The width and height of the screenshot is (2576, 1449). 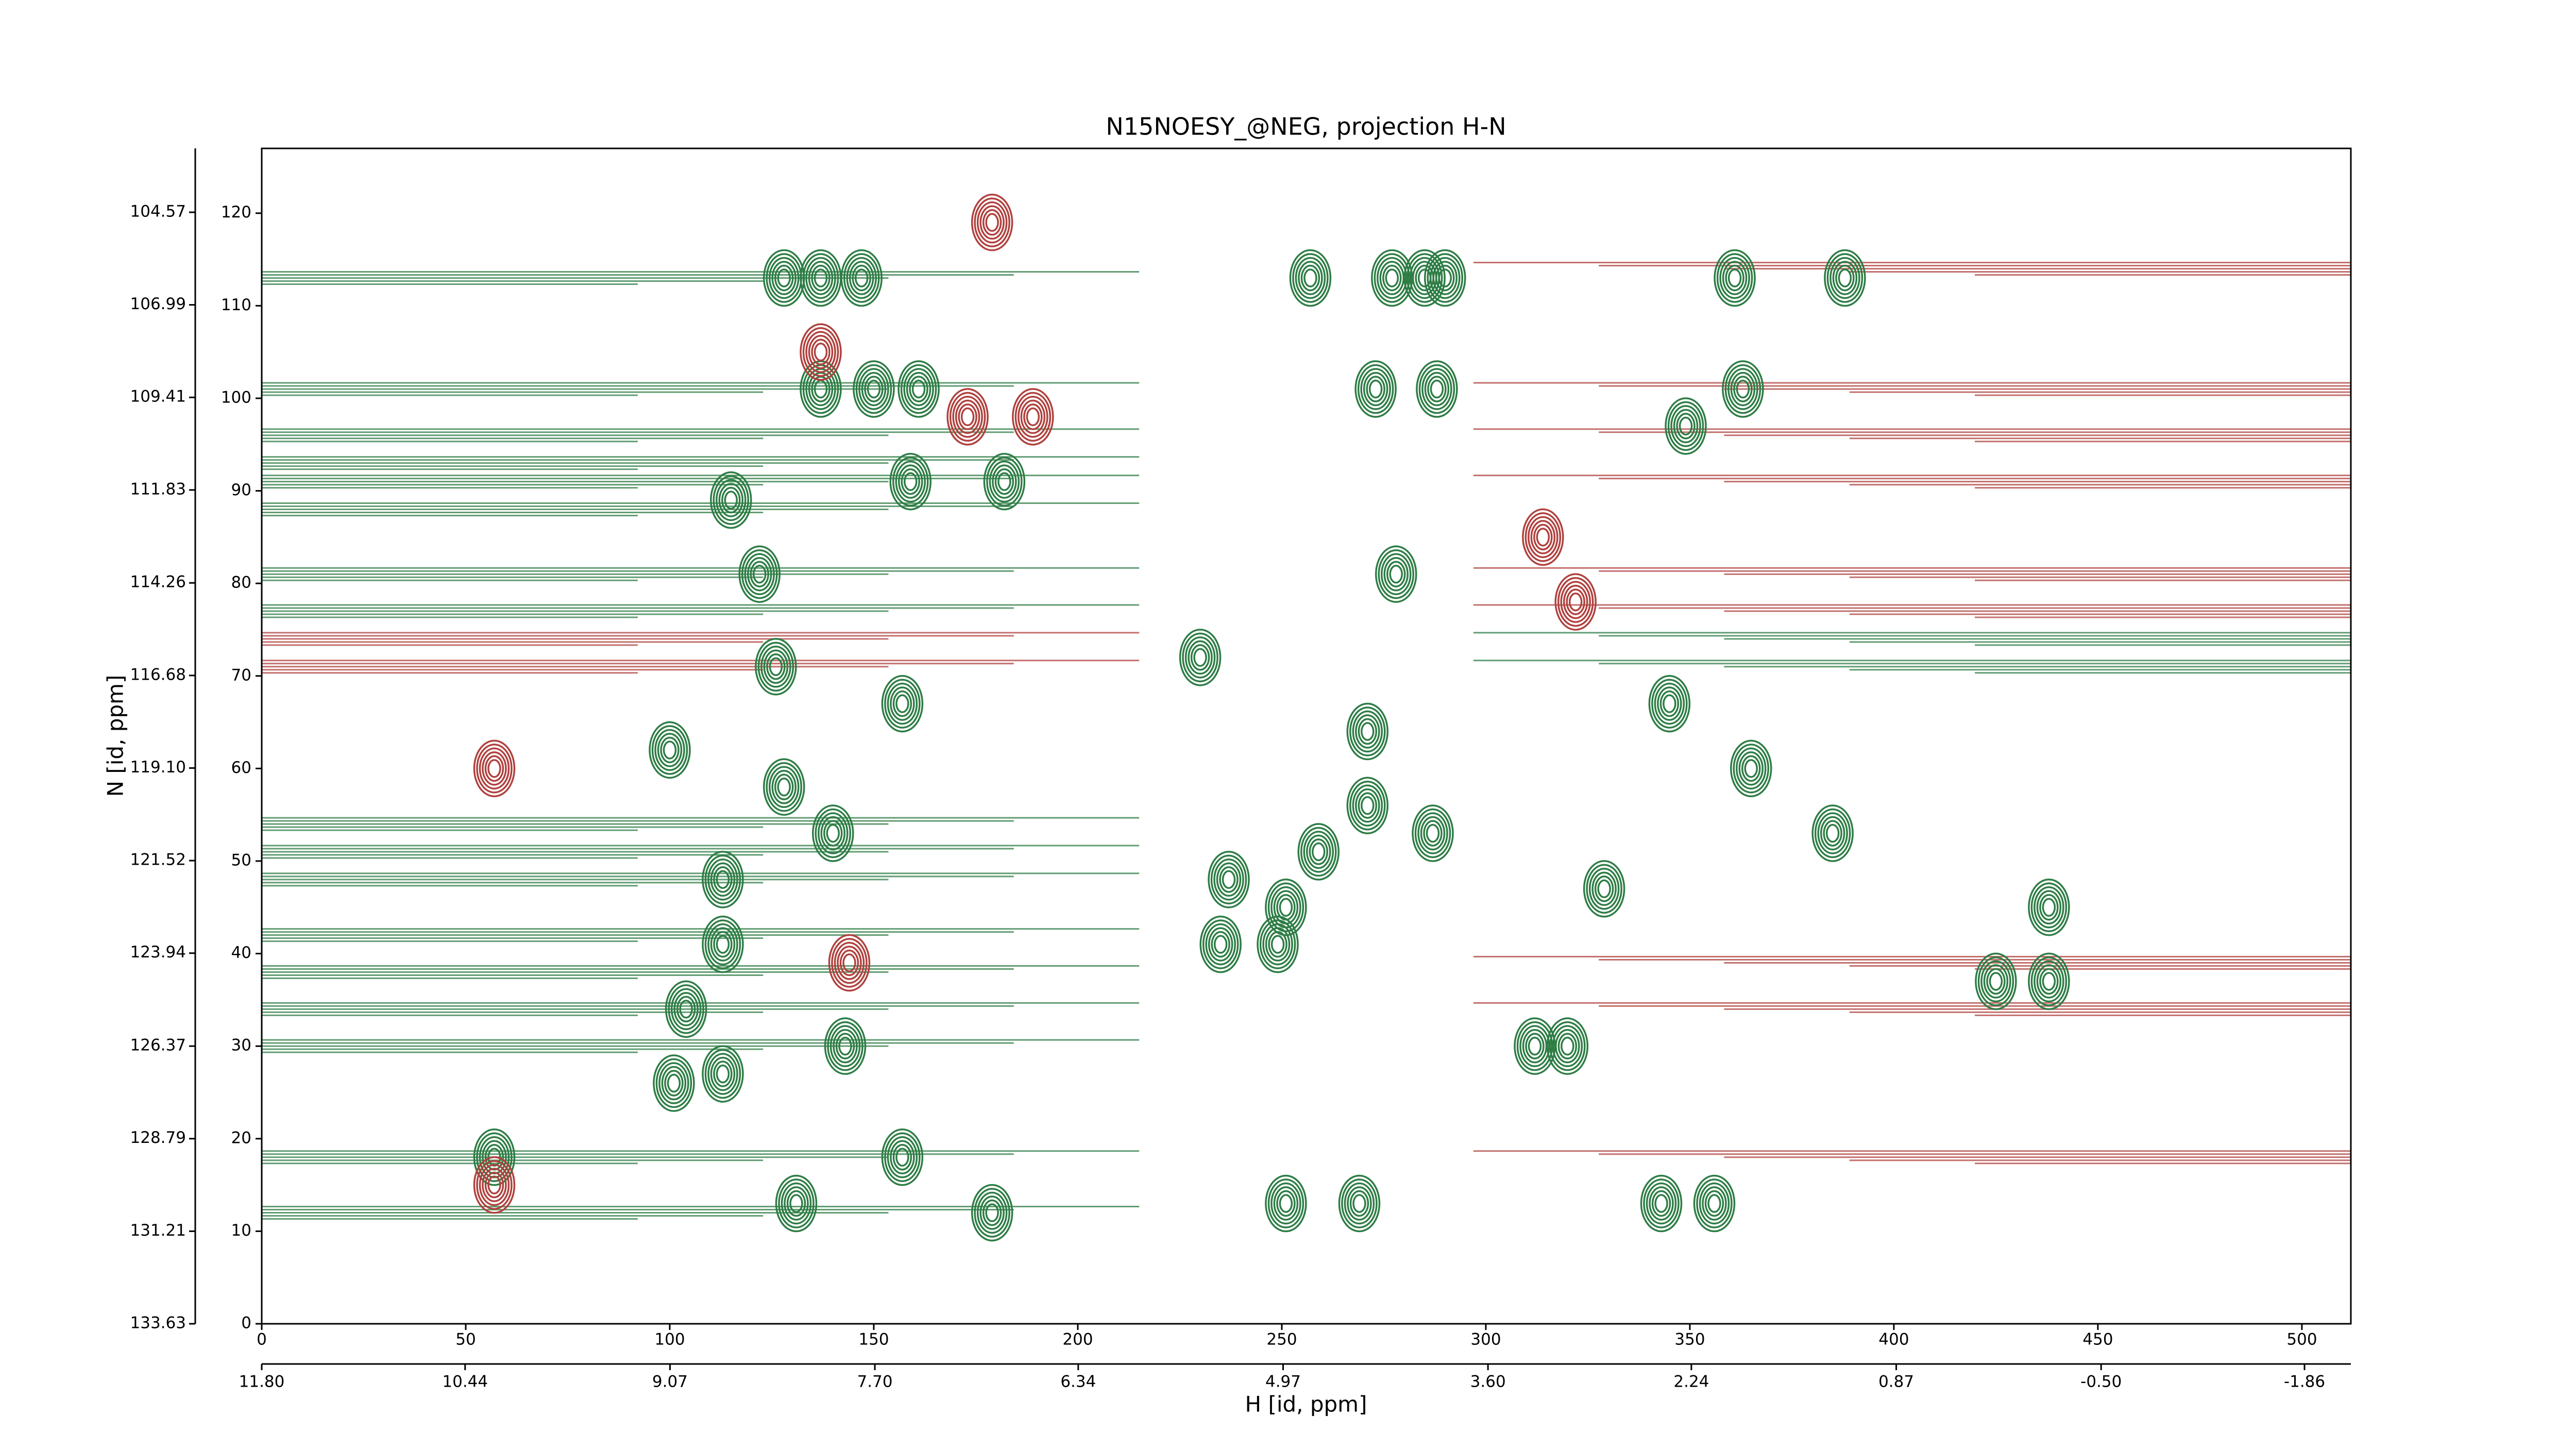 What do you see at coordinates (1306, 1404) in the screenshot?
I see `x-axis-label: H [id, ppm]` at bounding box center [1306, 1404].